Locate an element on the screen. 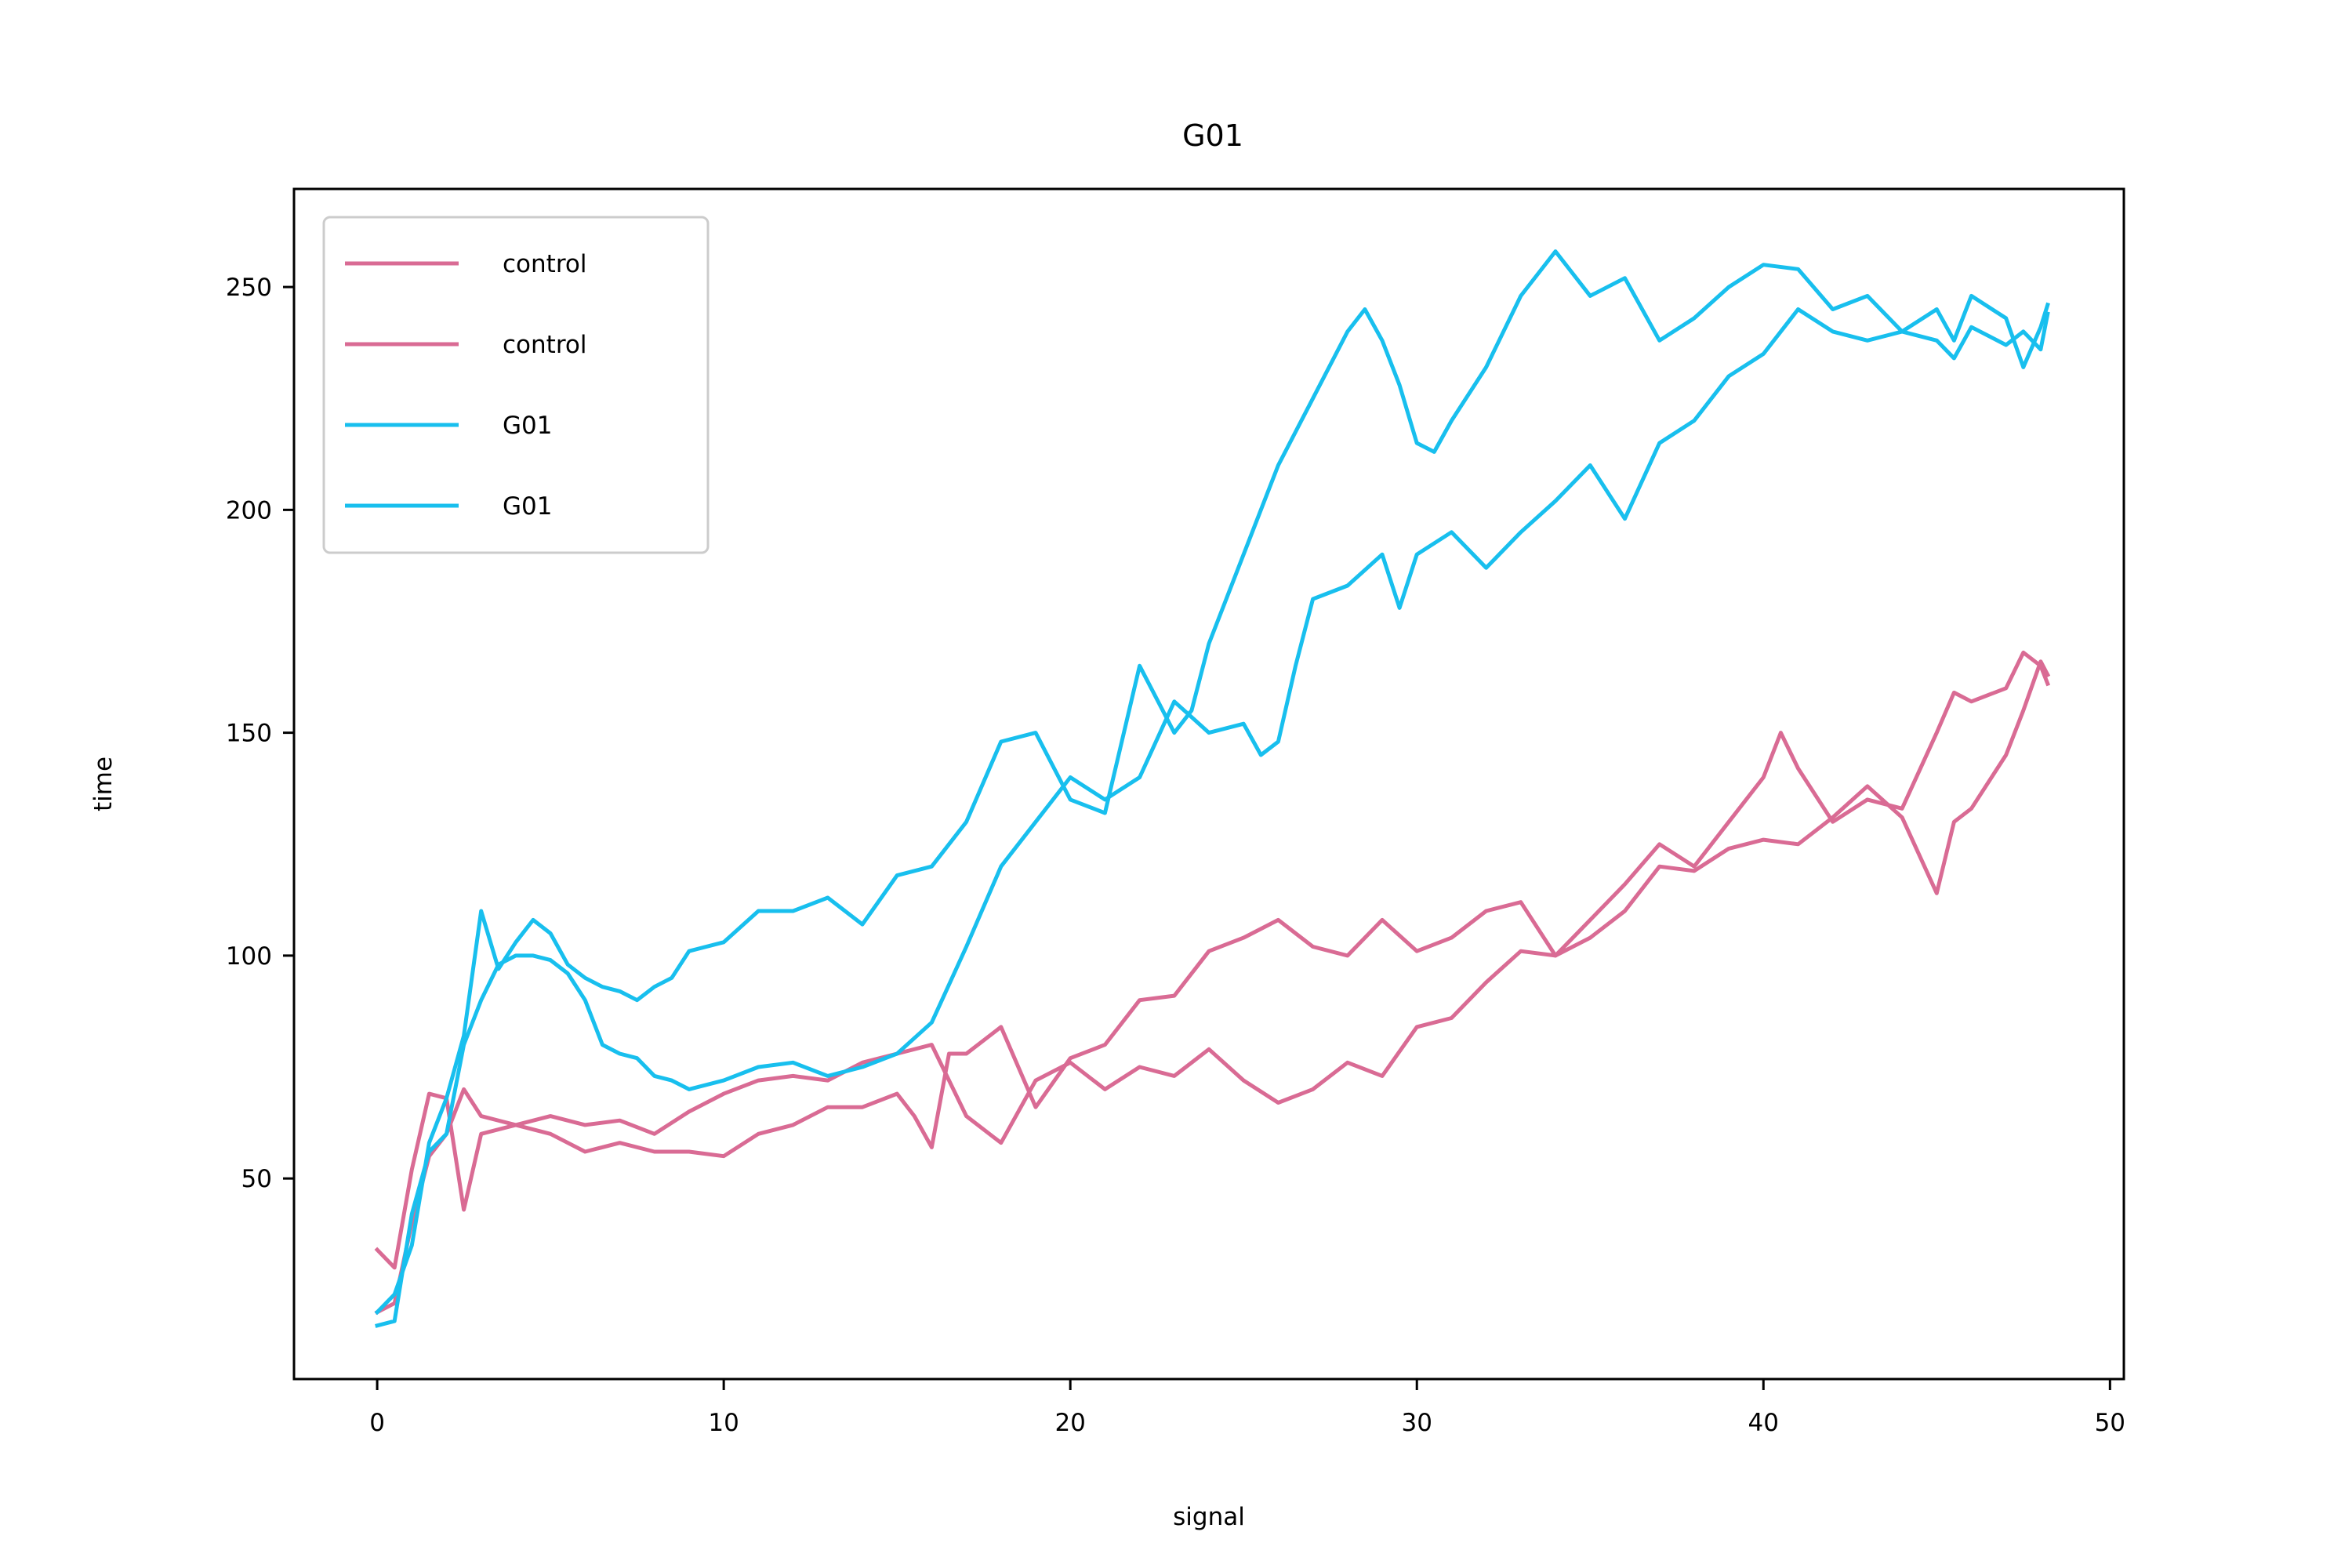 Image resolution: width=2352 pixels, height=1568 pixels. y-axis-label: time is located at coordinates (103, 784).